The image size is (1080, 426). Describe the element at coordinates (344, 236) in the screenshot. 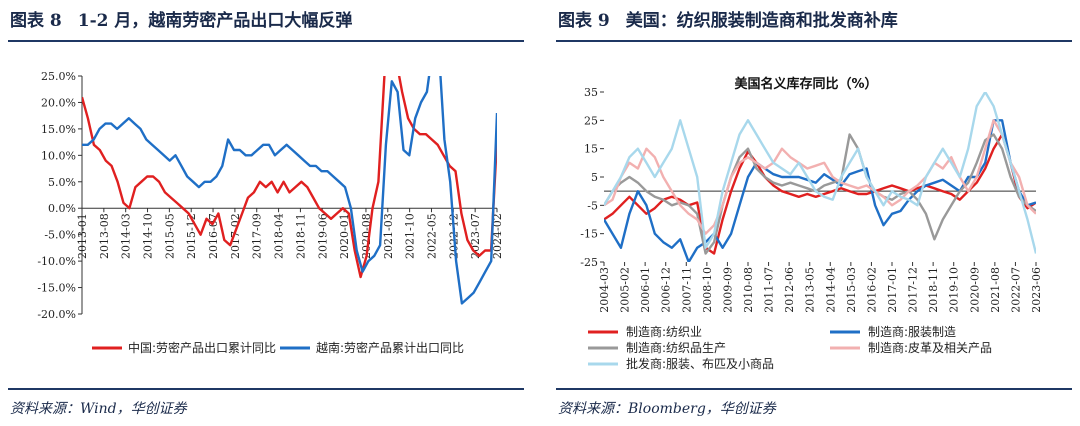

I see `L-x-tick-label: 2020-01` at that location.